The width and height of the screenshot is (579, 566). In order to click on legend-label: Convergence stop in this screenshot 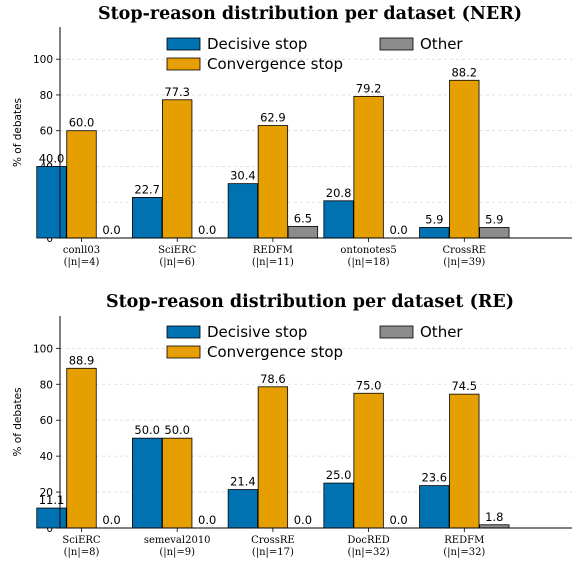, I will do `click(275, 64)`.